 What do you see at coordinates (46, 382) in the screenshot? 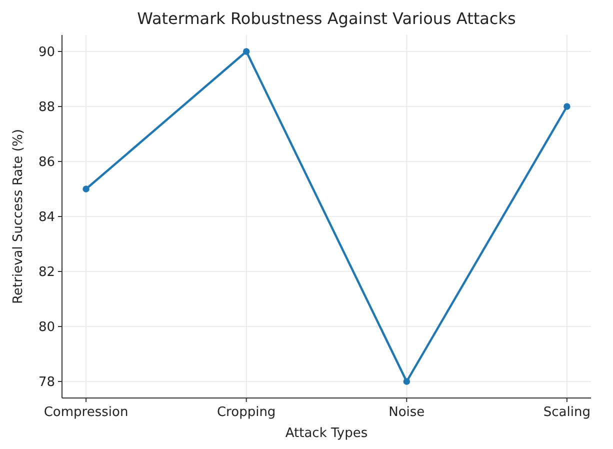
I see `y-tick-label: 78` at bounding box center [46, 382].